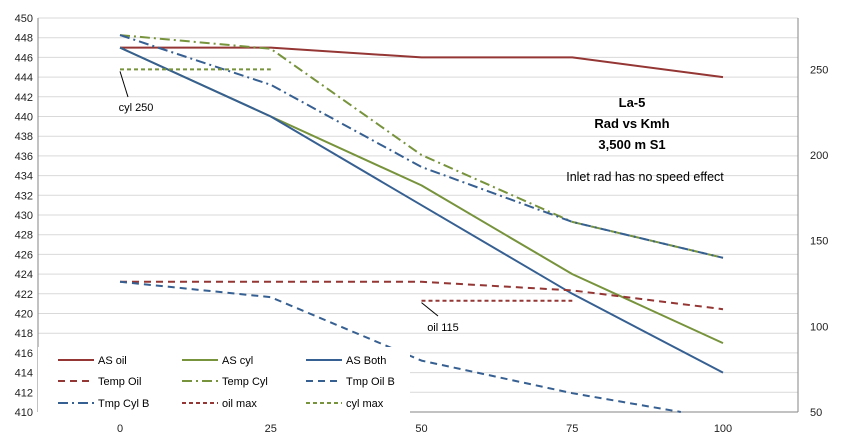 Image resolution: width=843 pixels, height=447 pixels. I want to click on chart-title-line: 3,500 m S1, so click(631, 144).